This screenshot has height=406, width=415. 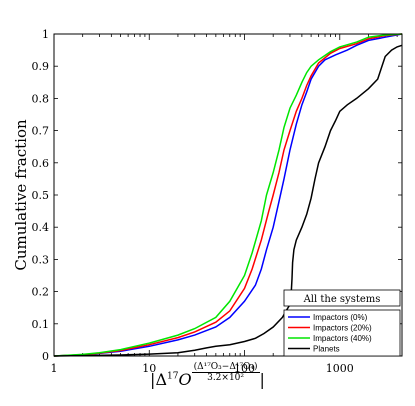 What do you see at coordinates (54, 368) in the screenshot?
I see `x-tick-label: 1` at bounding box center [54, 368].